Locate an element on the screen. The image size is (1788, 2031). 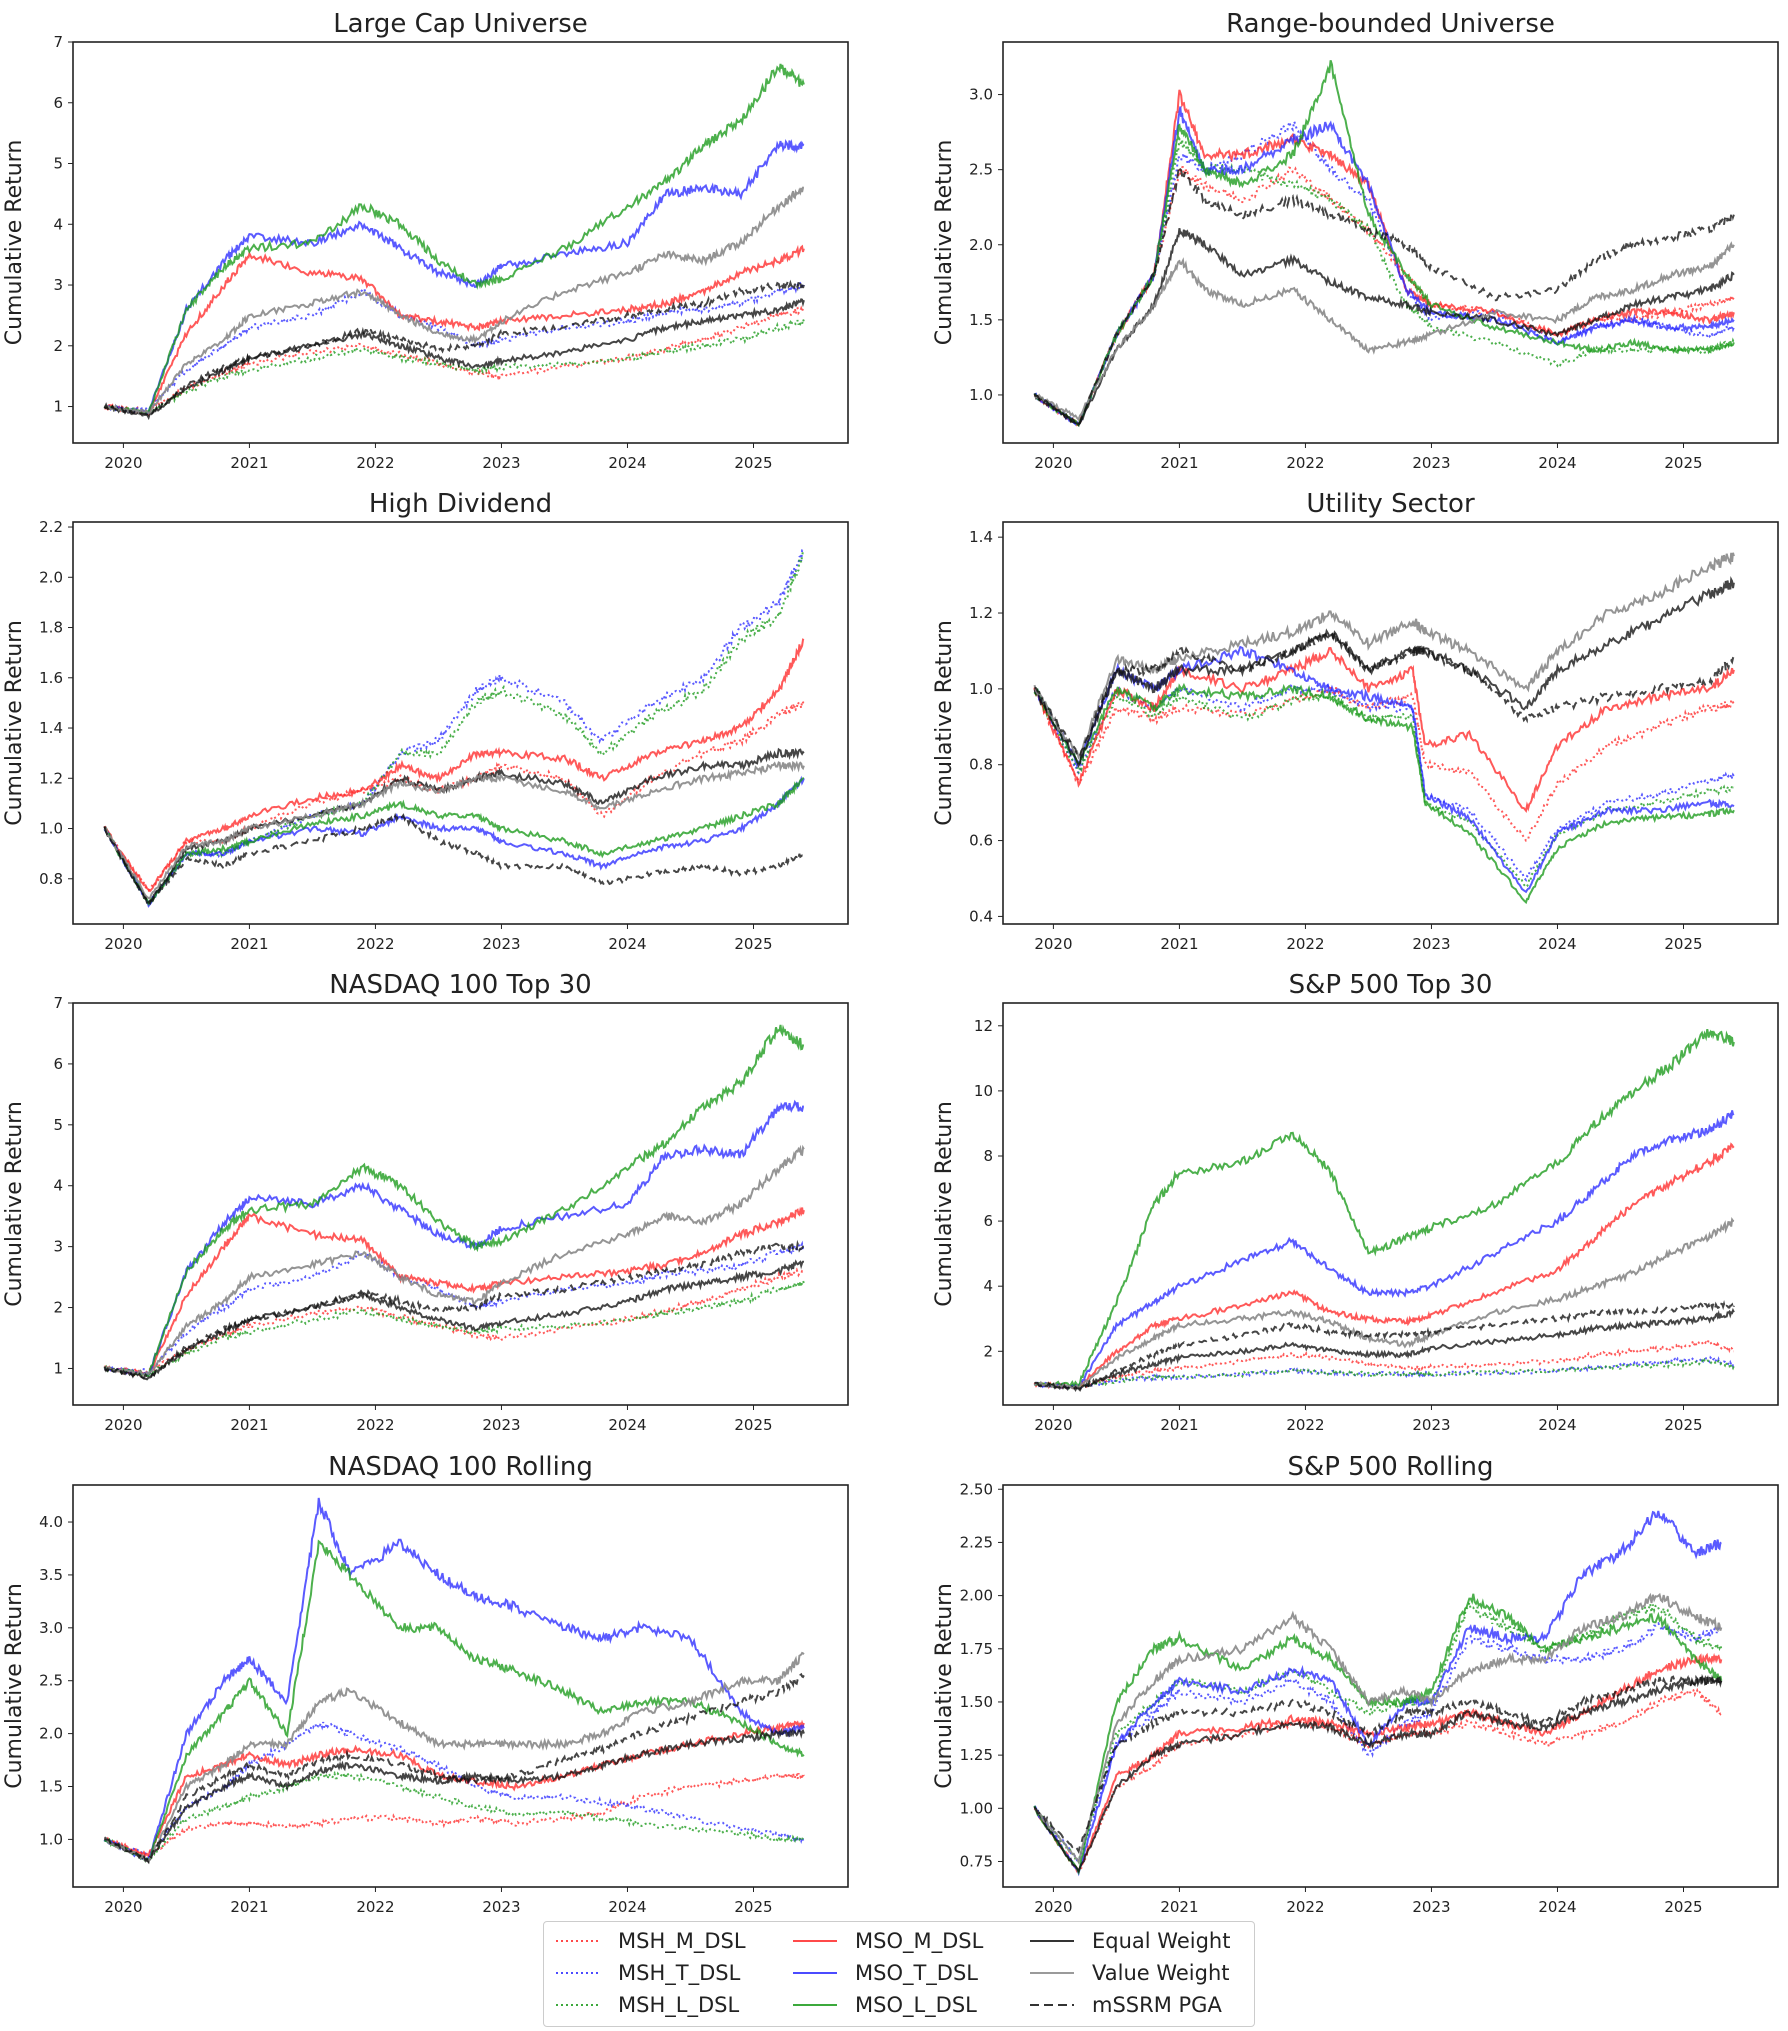
legend-item-mso-m-dsl: MSO_M_DSL is located at coordinates (886, 1941).